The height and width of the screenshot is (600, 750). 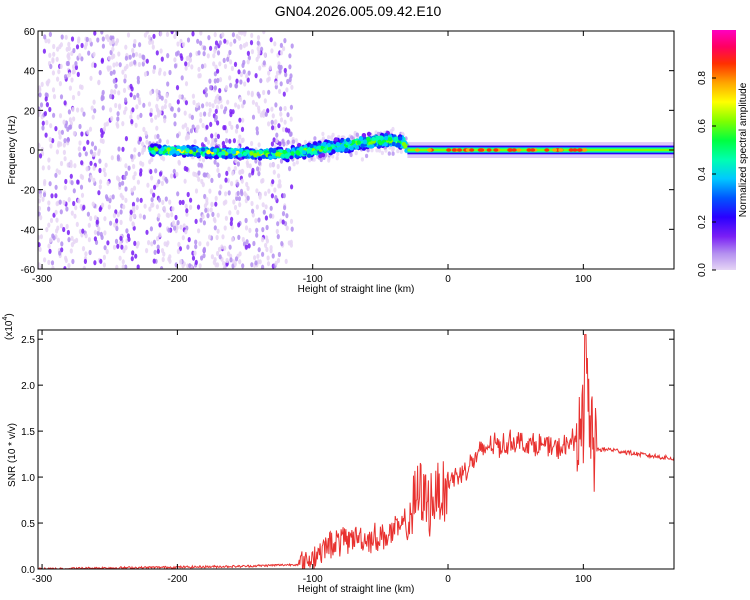 What do you see at coordinates (356, 589) in the screenshot?
I see `snr-x-label: Height of straight line (km)` at bounding box center [356, 589].